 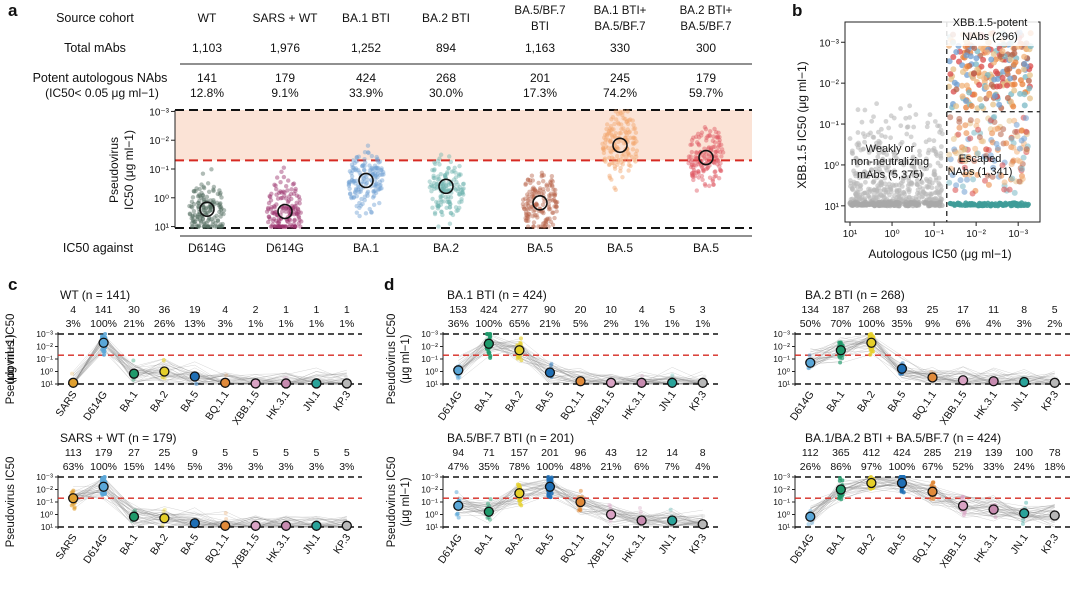 I want to click on variant-label: D614G, so click(x=450, y=549).